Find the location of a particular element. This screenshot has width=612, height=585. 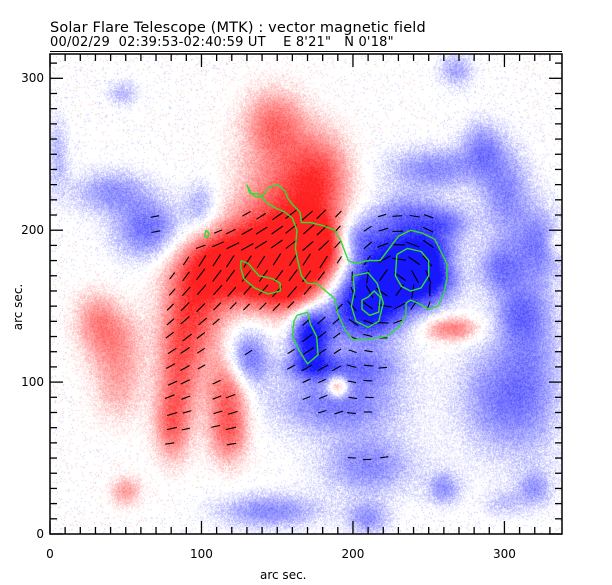

x-tick-label: 300 is located at coordinates (504, 554).